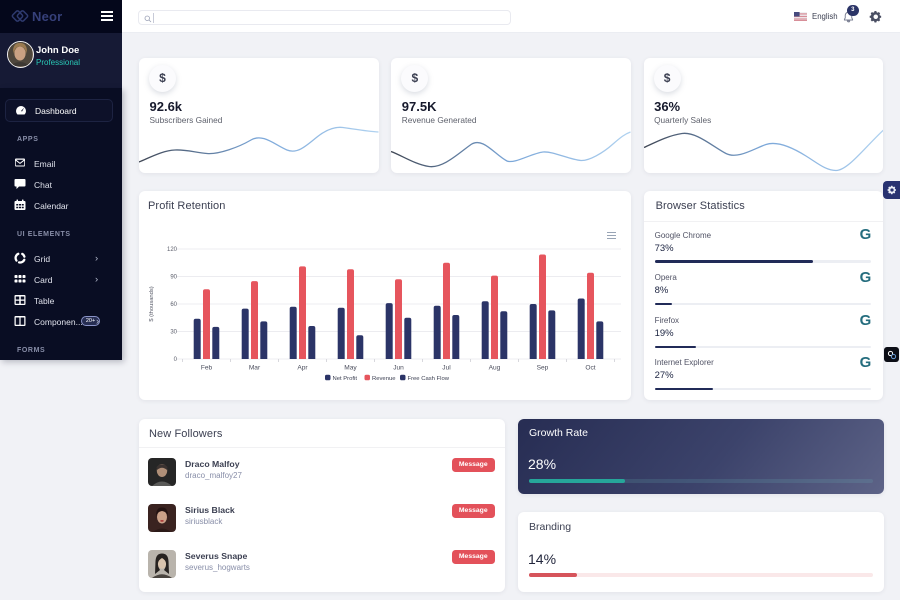 This screenshot has height=600, width=900. I want to click on svg-text: 30, so click(173, 332).